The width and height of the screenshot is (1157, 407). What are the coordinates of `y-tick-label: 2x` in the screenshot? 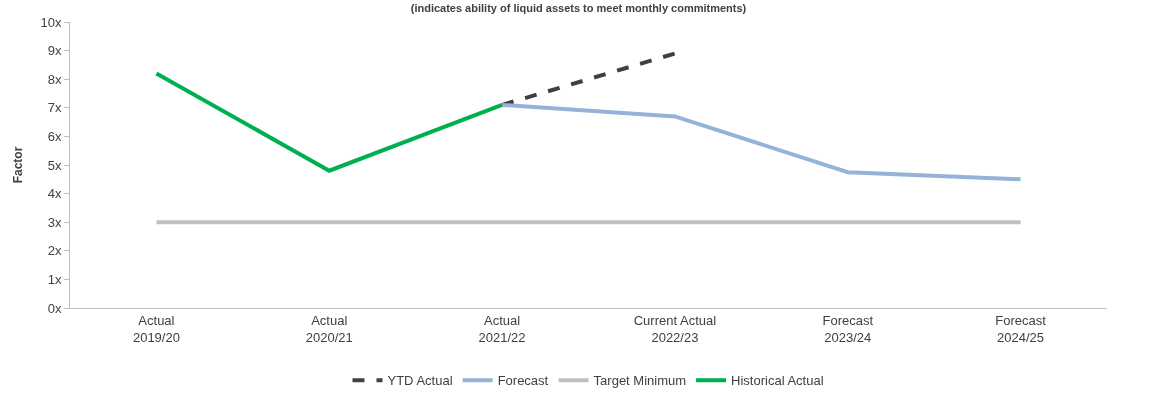 It's located at (54, 251).